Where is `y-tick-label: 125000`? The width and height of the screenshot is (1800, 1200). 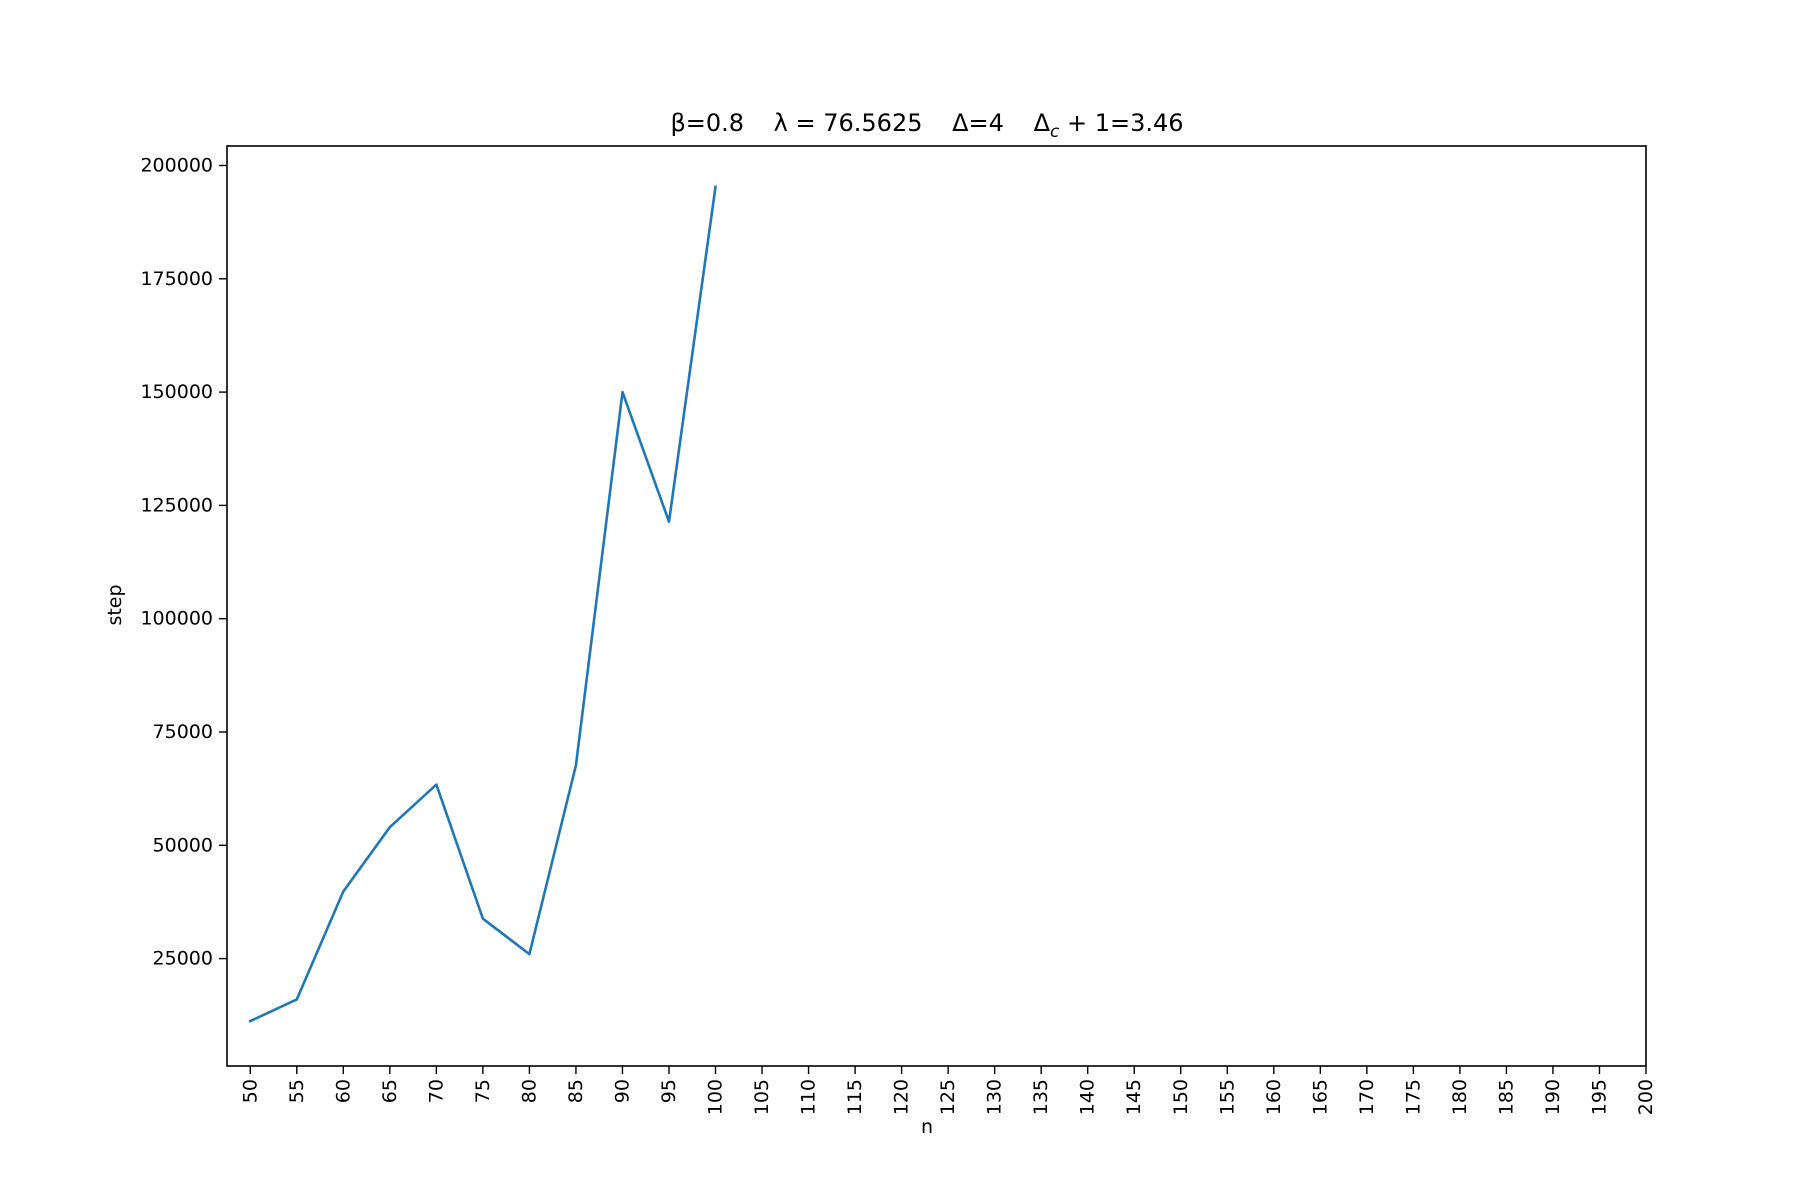 y-tick-label: 125000 is located at coordinates (176, 505).